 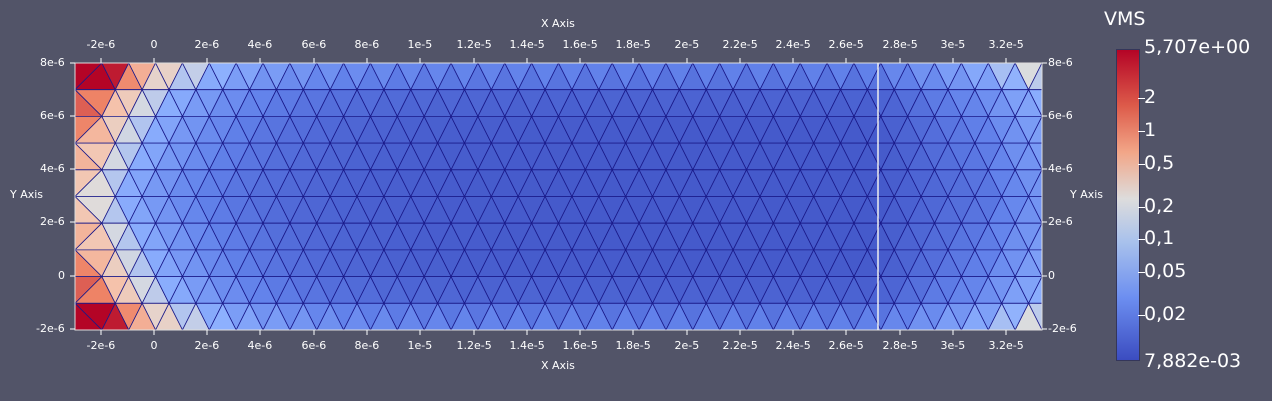 I want to click on colorbar-tick-label: 0,05, so click(x=1165, y=271).